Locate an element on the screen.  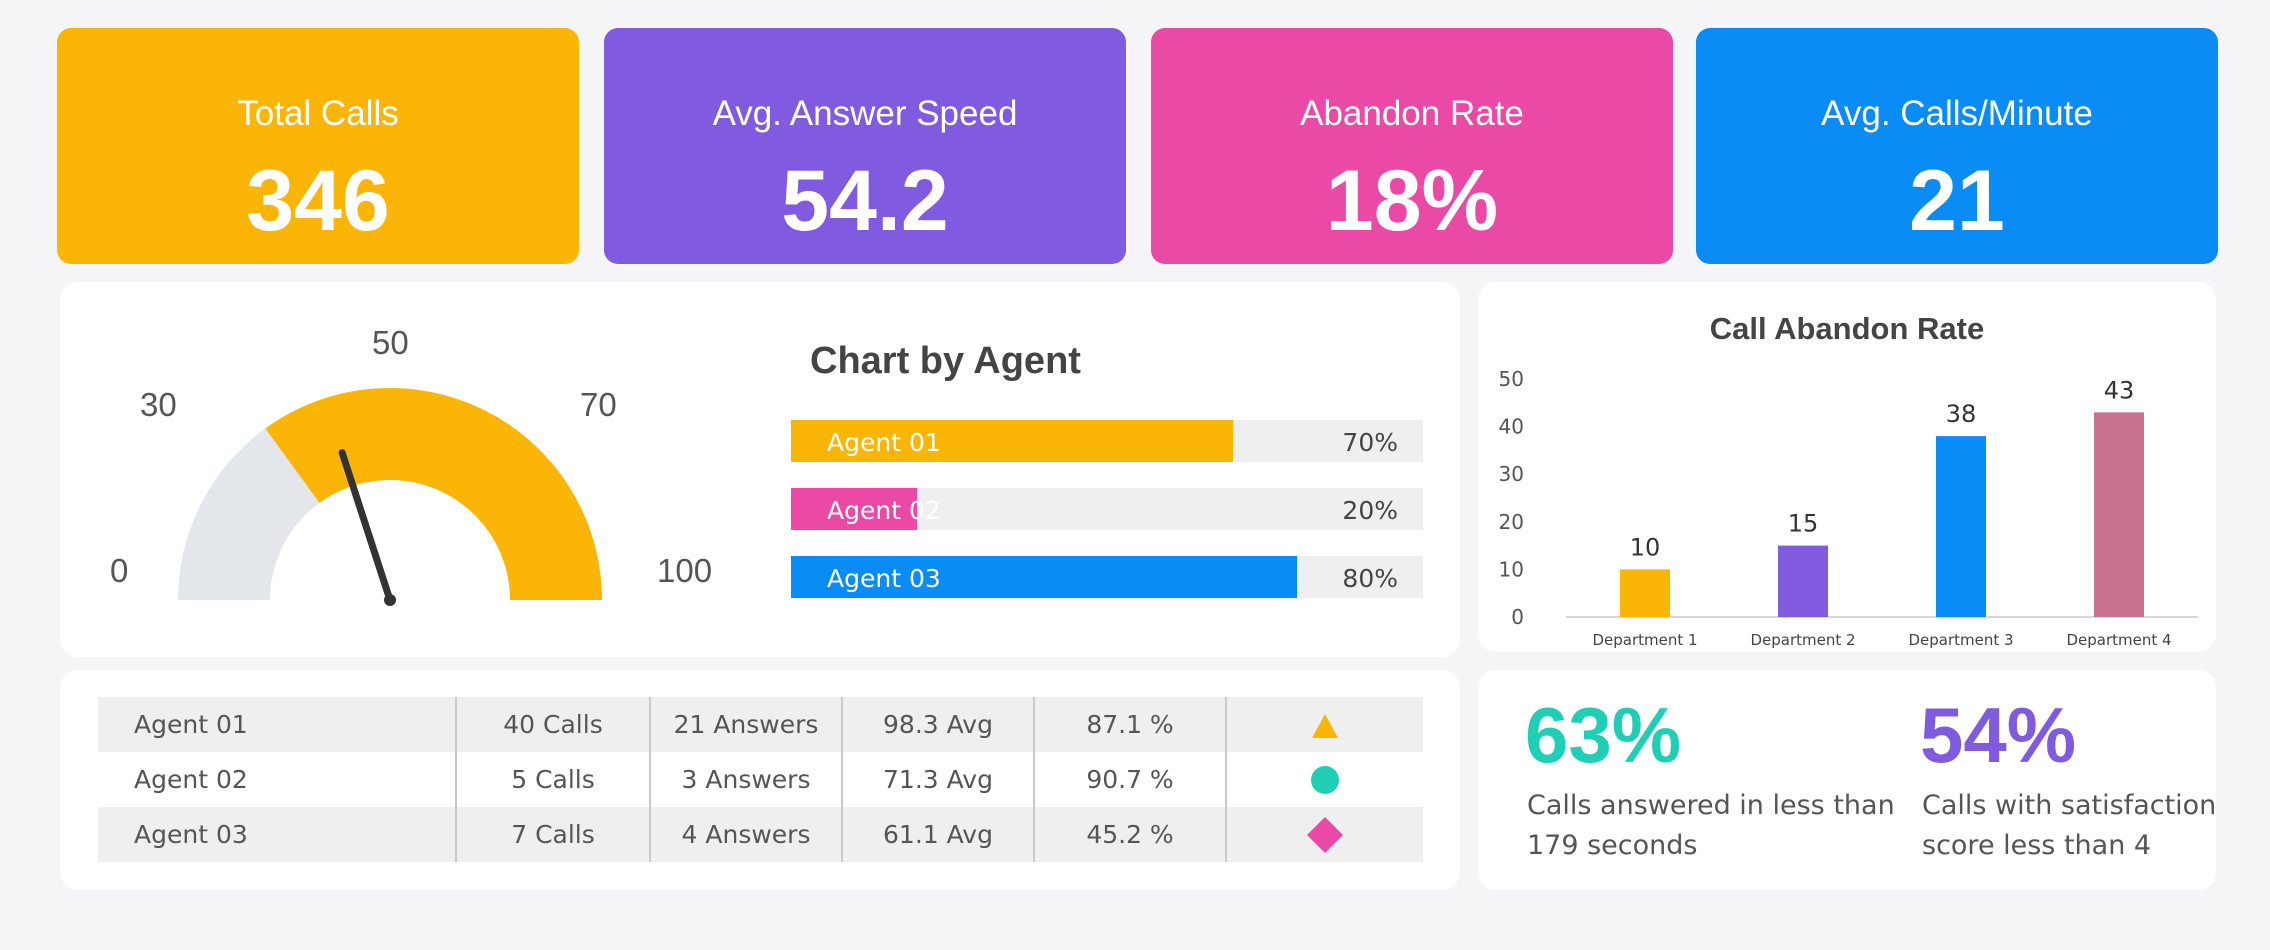
stat-text-answered: Calls answered in less than 179 seconds is located at coordinates (1711, 826).